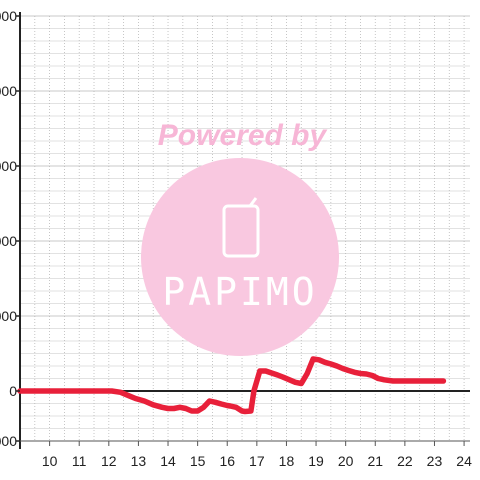 The image size is (480, 480). I want to click on series-layer, so click(232, 385).